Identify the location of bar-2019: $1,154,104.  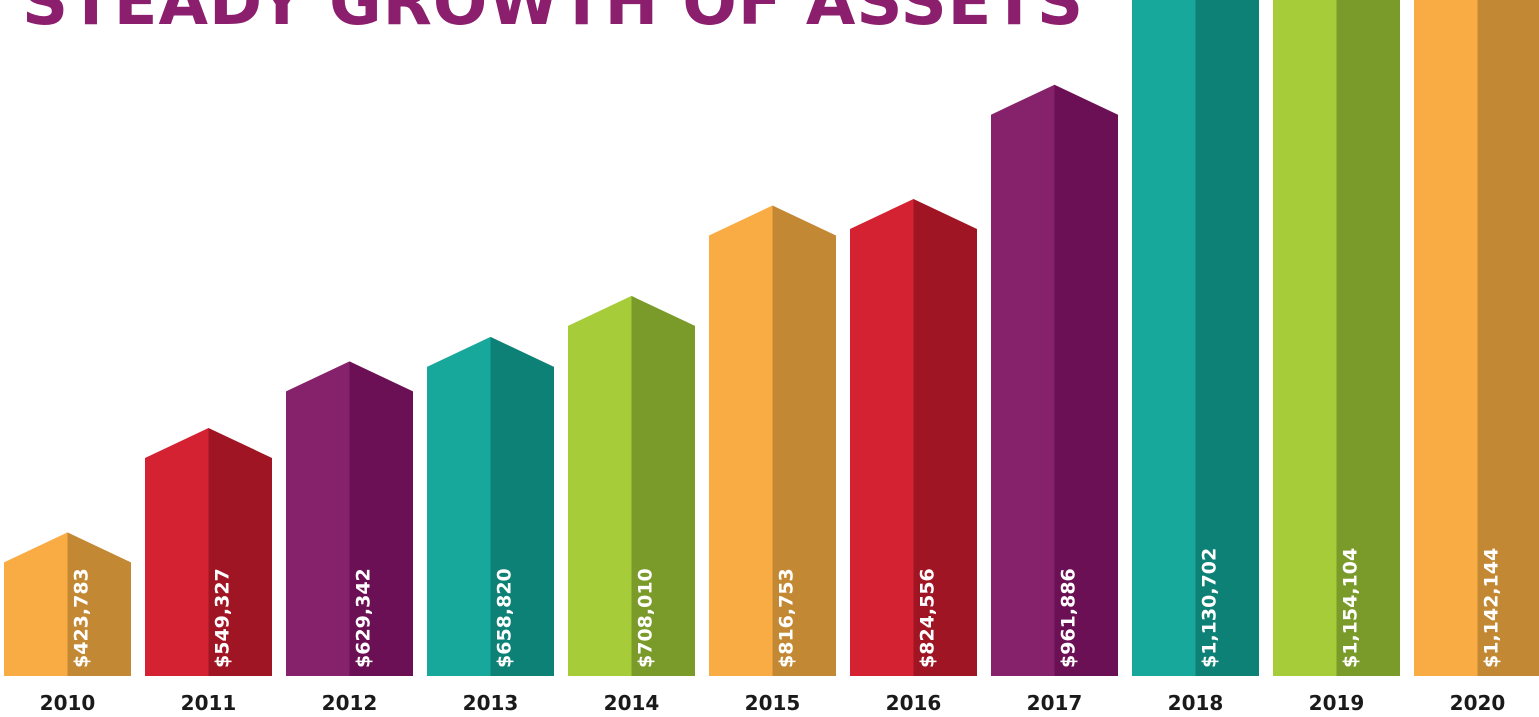
(1336, 338).